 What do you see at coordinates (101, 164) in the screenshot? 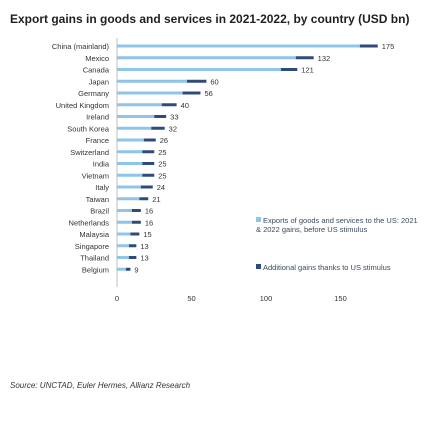
I see `category-label: India` at bounding box center [101, 164].